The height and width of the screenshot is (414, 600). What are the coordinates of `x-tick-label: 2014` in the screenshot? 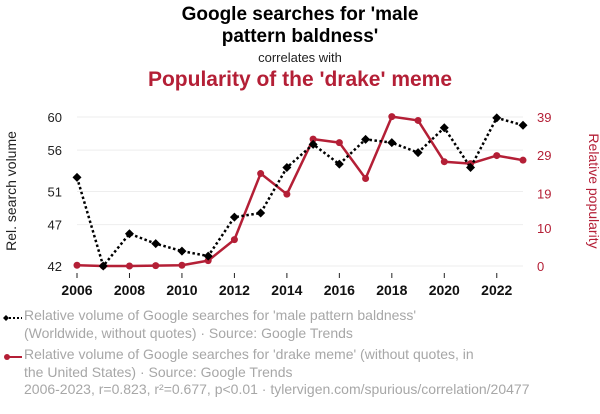 It's located at (286, 290).